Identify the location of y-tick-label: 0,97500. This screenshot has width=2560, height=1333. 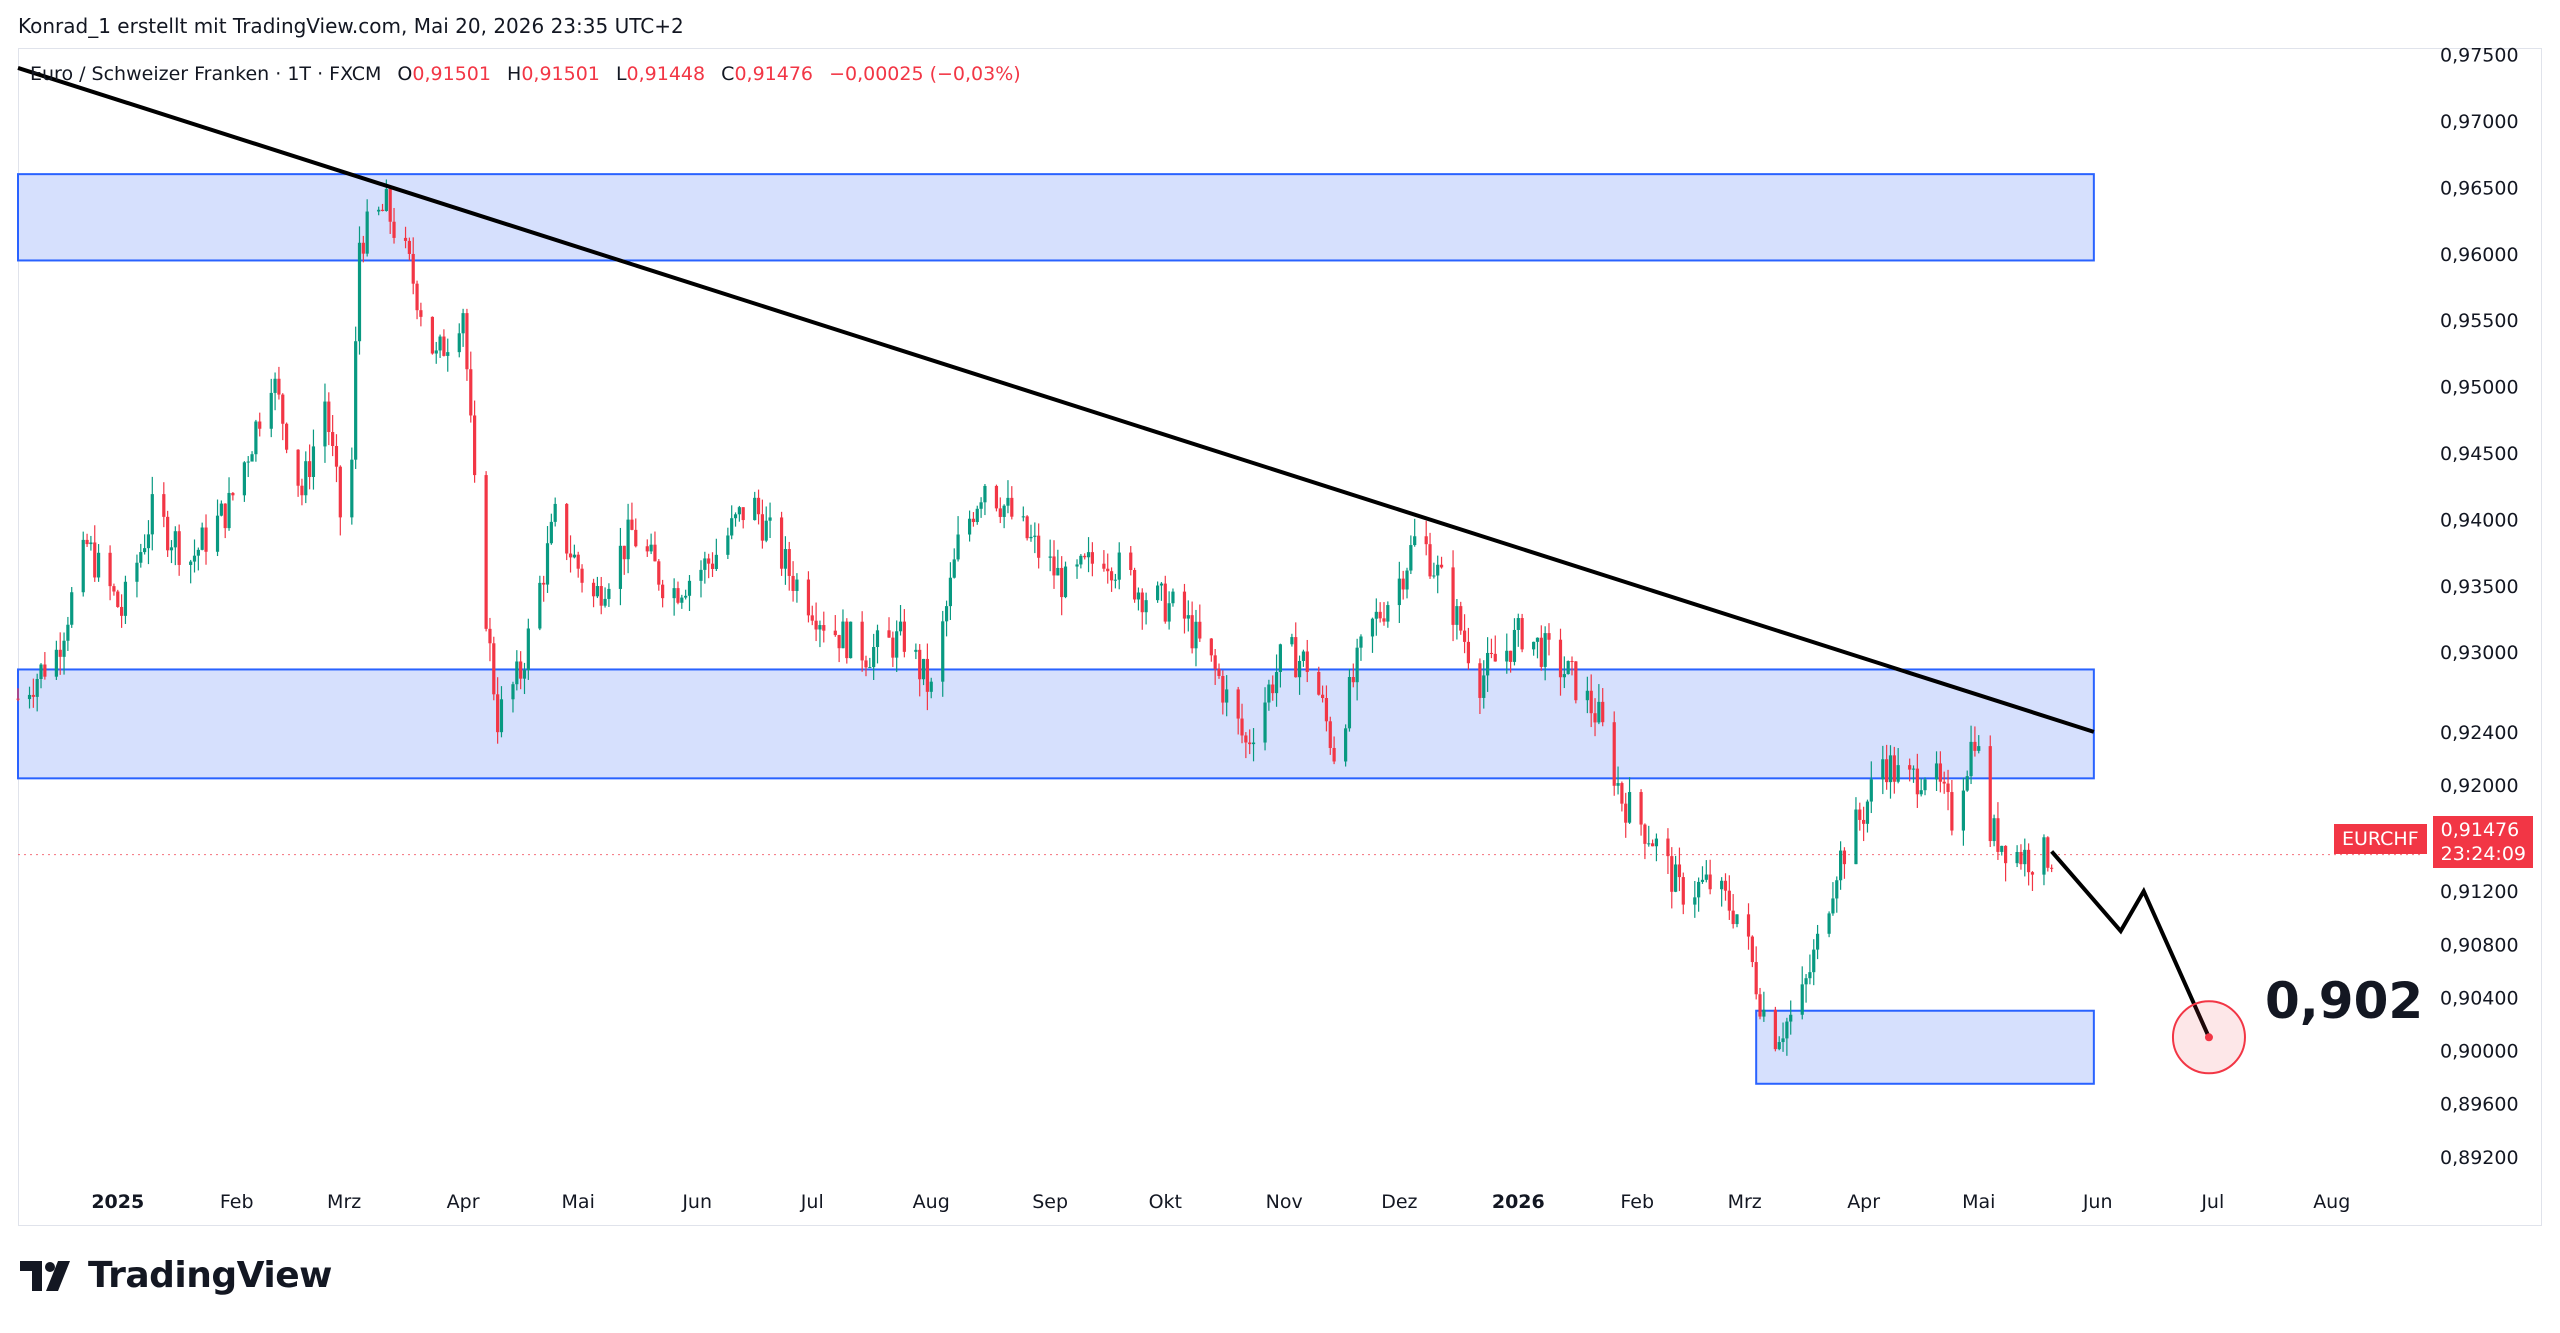
(2479, 56).